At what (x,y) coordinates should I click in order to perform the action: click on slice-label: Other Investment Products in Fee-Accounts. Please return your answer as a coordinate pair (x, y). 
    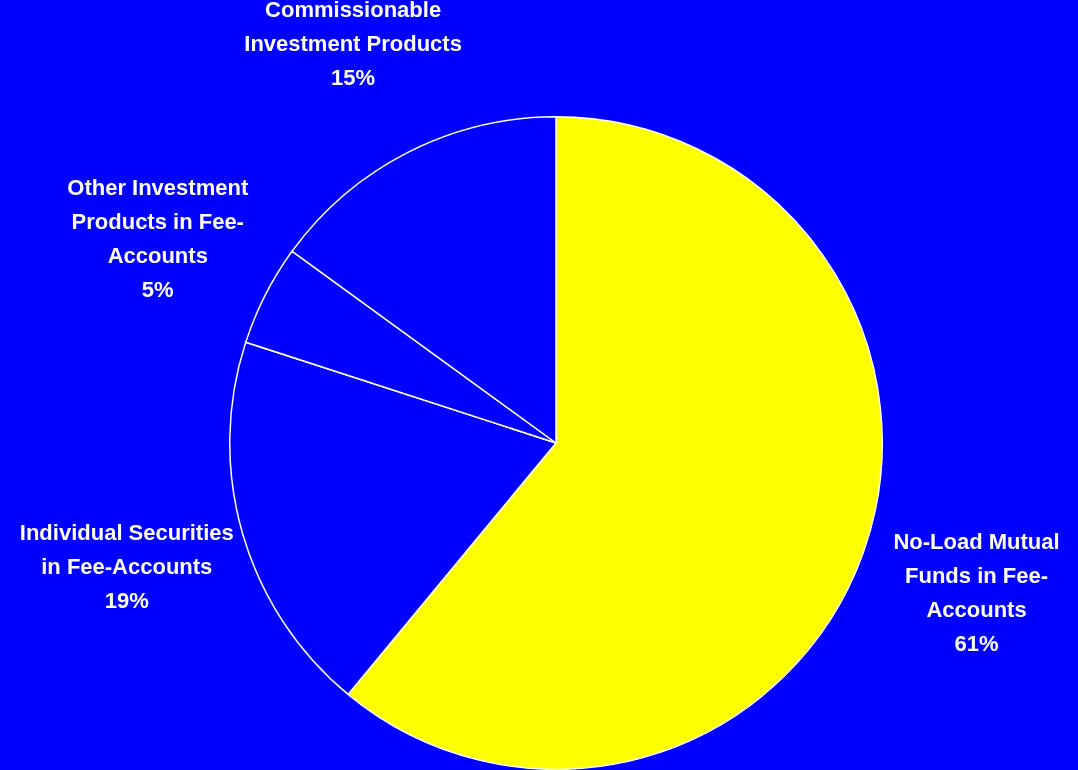
    Looking at the image, I should click on (158, 222).